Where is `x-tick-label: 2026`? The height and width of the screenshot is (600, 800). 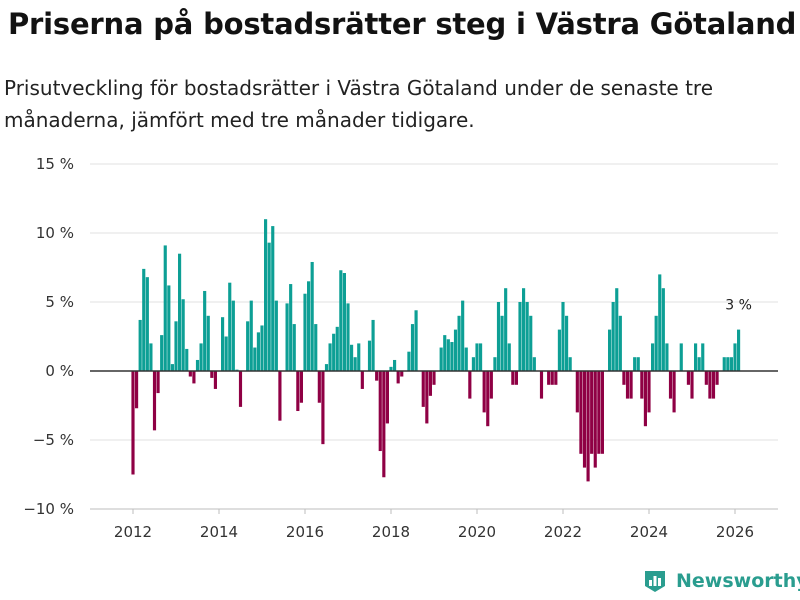 x-tick-label: 2026 is located at coordinates (735, 532).